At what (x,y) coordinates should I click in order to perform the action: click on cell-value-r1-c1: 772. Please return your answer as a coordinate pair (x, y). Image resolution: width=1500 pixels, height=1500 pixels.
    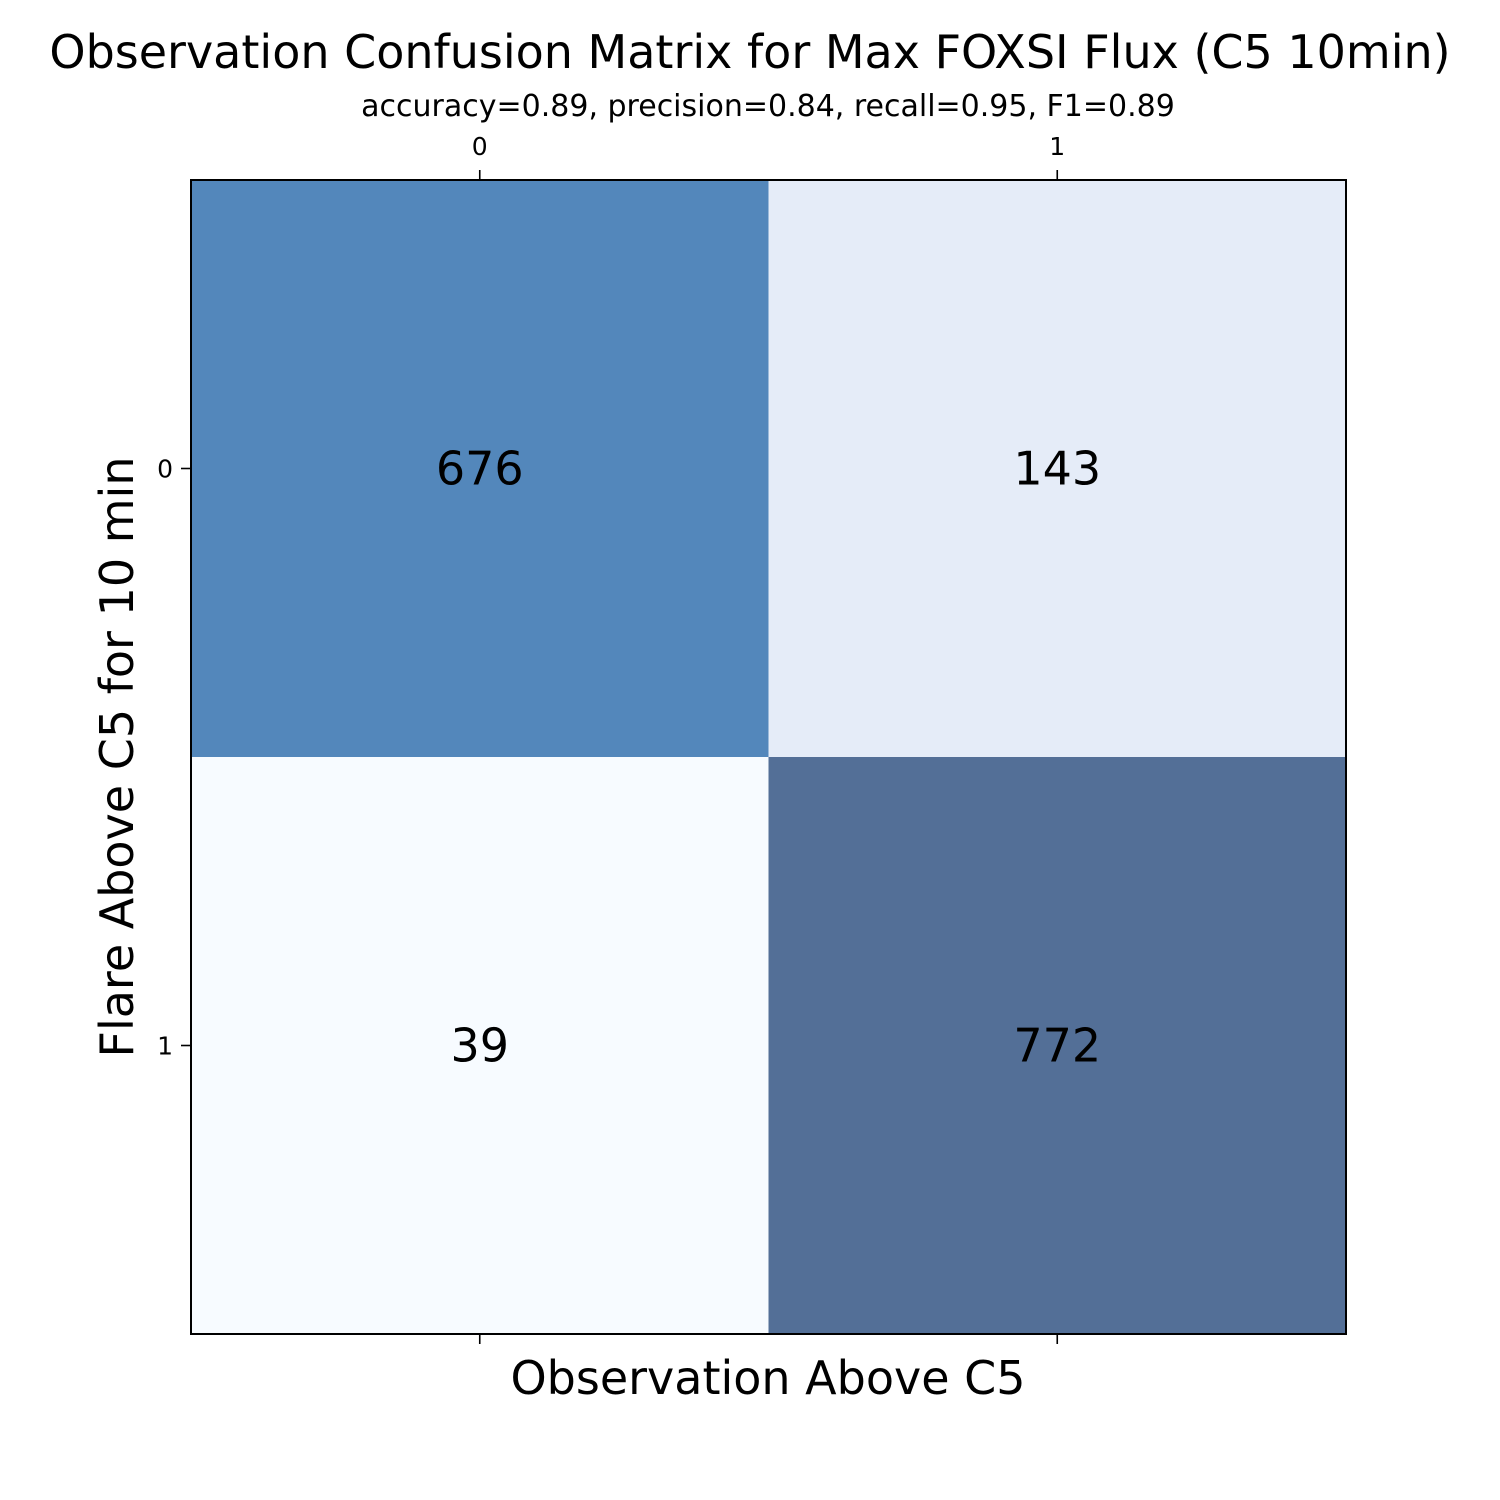
    Looking at the image, I should click on (1057, 1046).